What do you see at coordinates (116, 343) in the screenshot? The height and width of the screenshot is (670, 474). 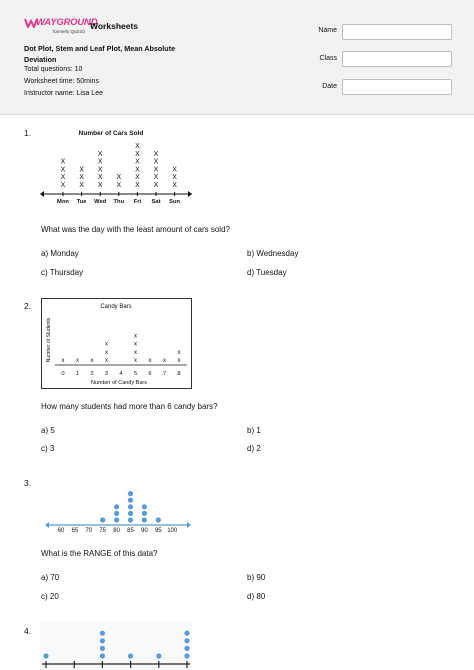 I see `chart-frame` at bounding box center [116, 343].